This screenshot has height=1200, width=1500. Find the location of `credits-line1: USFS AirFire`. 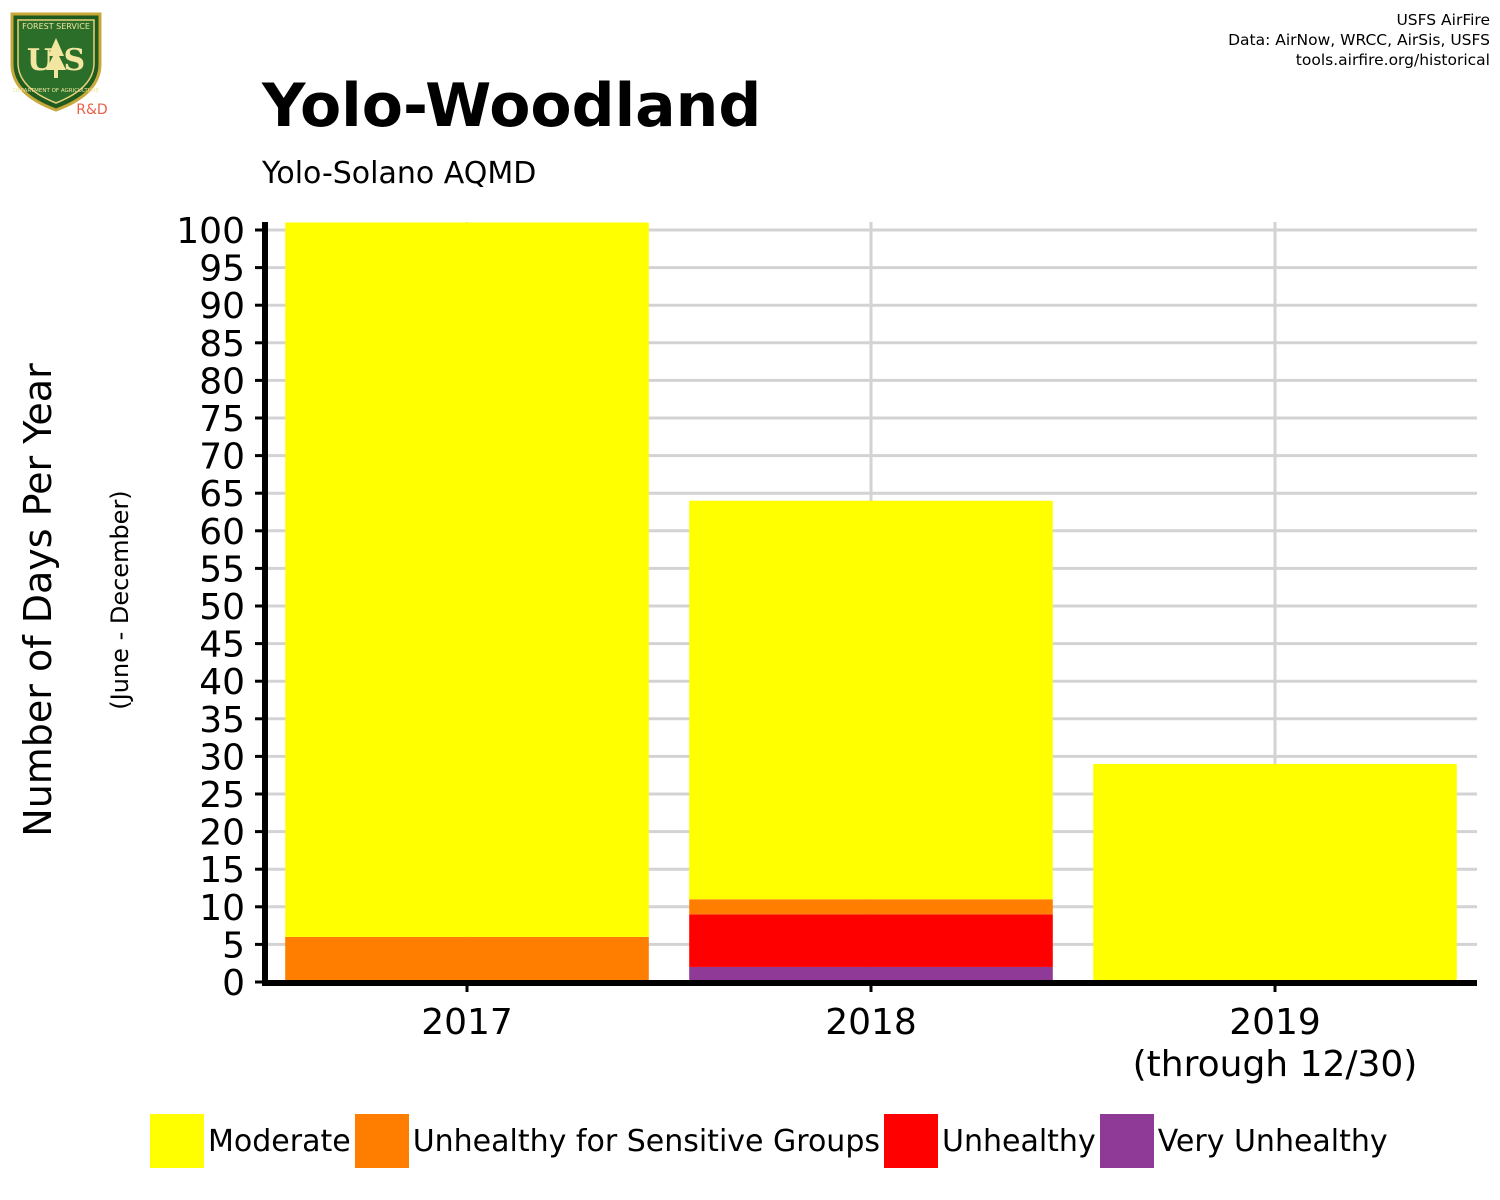

credits-line1: USFS AirFire is located at coordinates (1443, 20).